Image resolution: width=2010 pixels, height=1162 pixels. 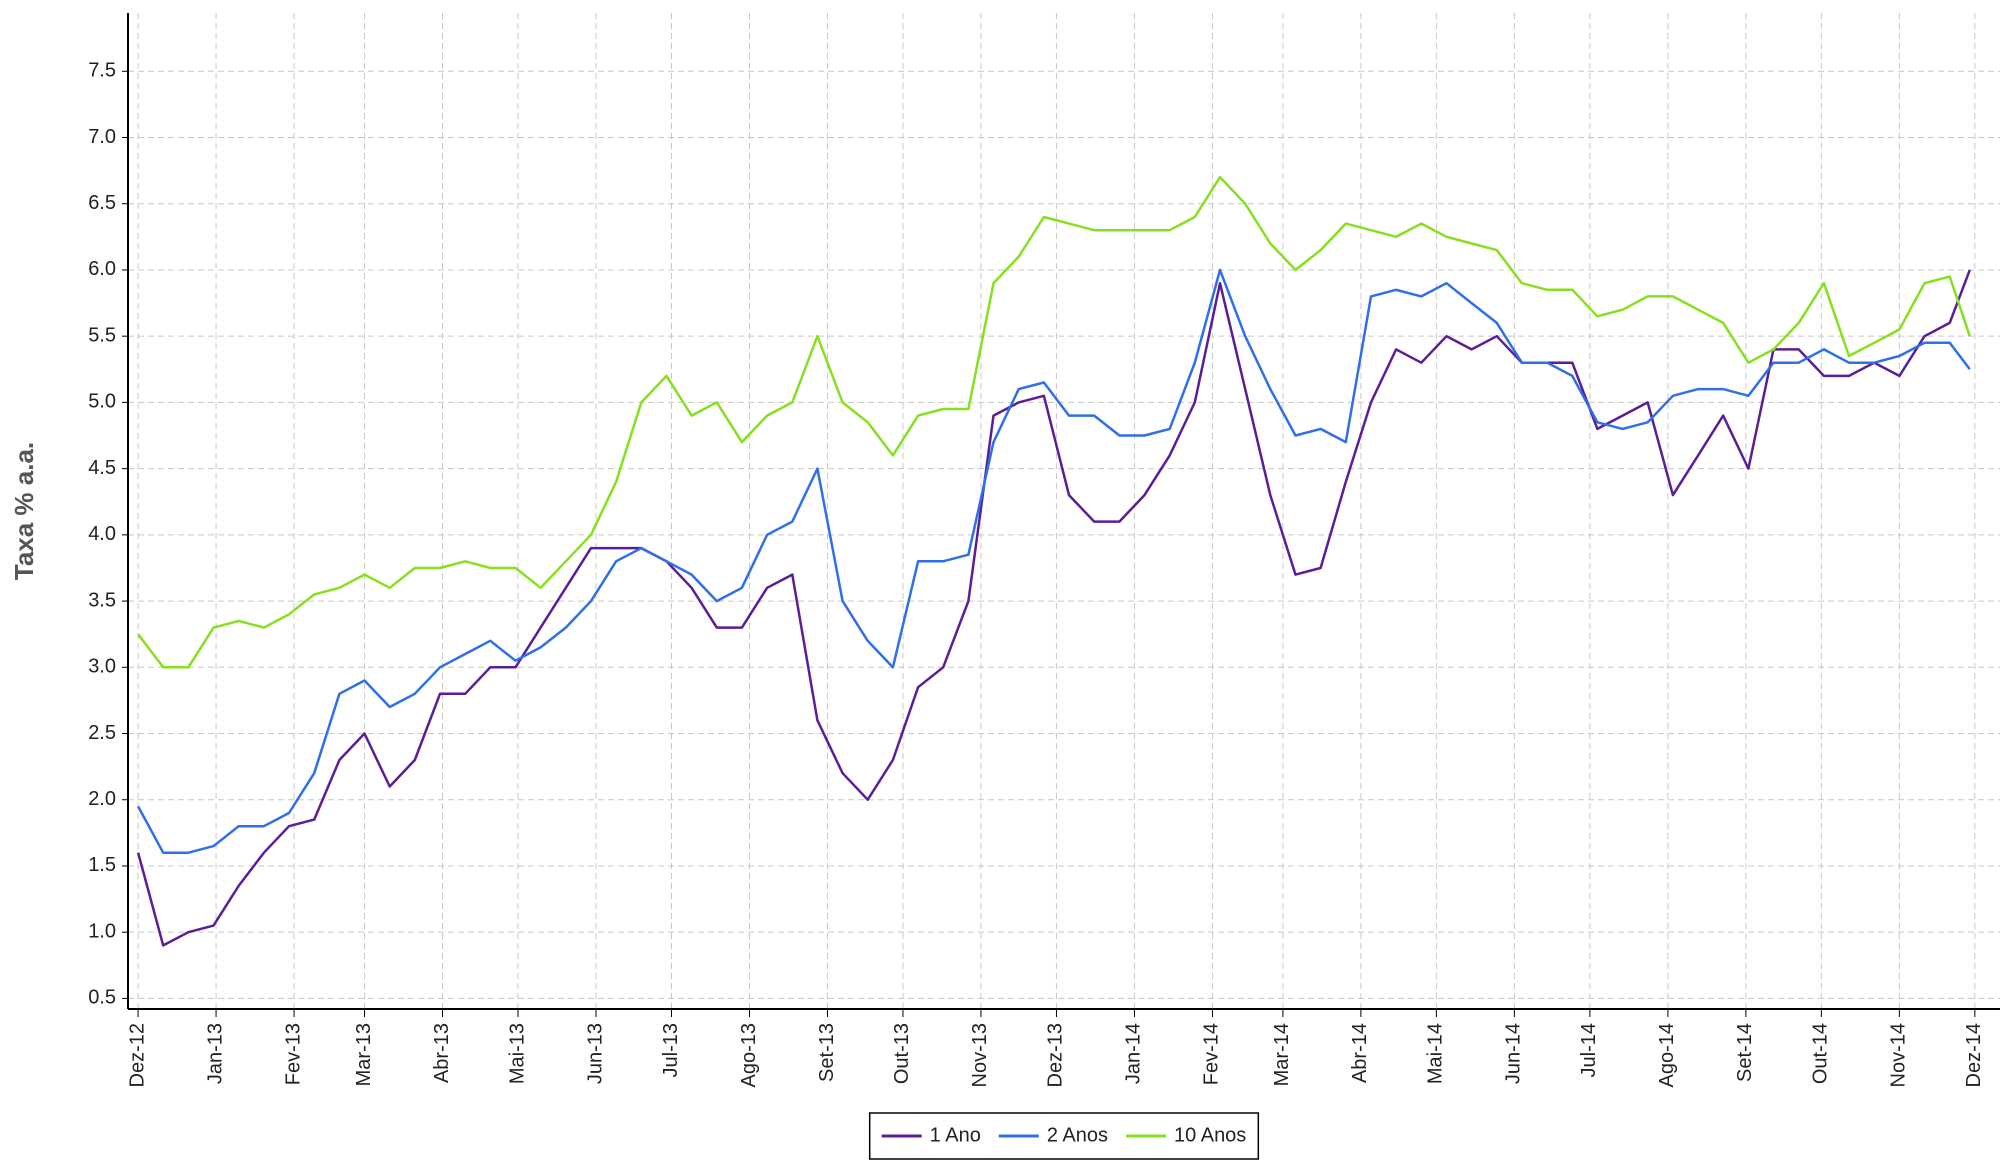 What do you see at coordinates (102, 799) in the screenshot?
I see `y-tick-label: 2.0` at bounding box center [102, 799].